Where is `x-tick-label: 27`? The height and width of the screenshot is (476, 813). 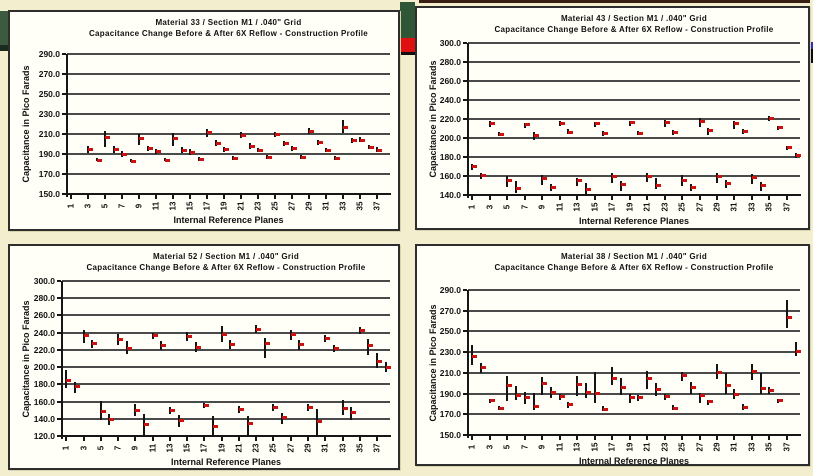 x-tick-label: 27 is located at coordinates (700, 447).